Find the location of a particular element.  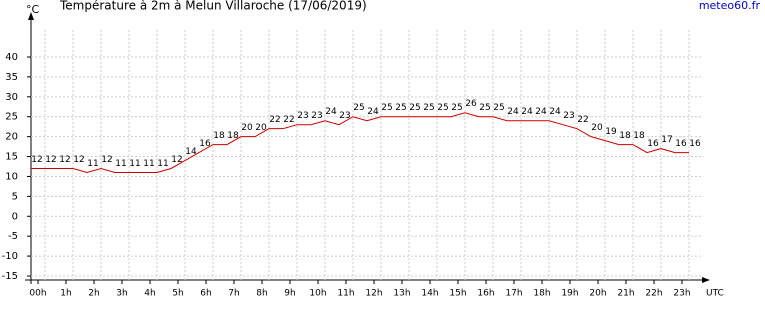

y-tick-label: 30 is located at coordinates (11, 97).